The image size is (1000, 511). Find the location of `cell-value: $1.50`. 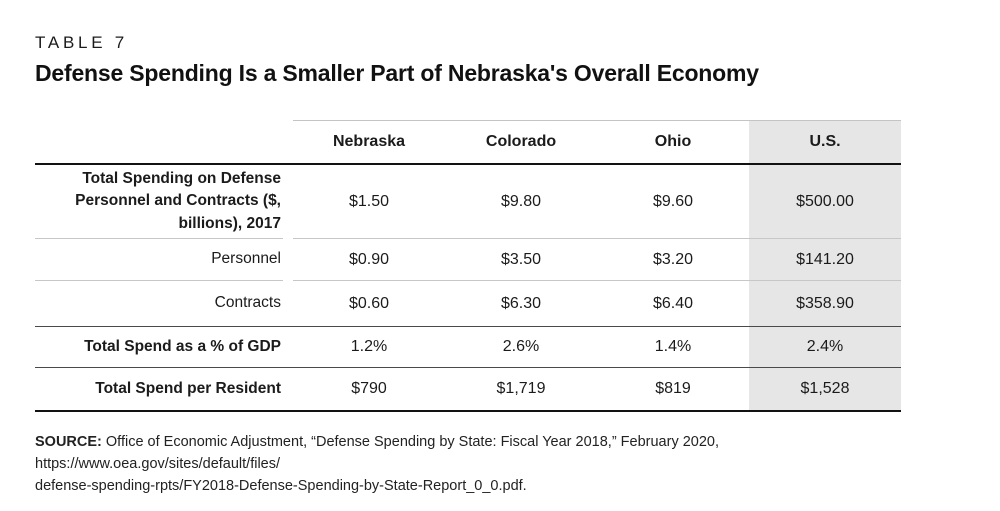

cell-value: $1.50 is located at coordinates (369, 202).